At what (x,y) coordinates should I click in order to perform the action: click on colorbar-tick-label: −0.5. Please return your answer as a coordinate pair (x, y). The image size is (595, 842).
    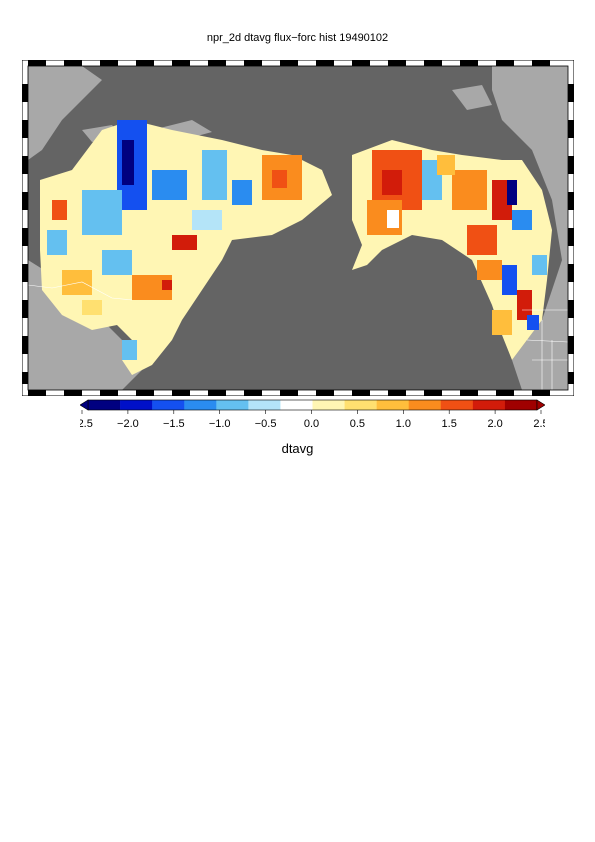
    Looking at the image, I should click on (266, 424).